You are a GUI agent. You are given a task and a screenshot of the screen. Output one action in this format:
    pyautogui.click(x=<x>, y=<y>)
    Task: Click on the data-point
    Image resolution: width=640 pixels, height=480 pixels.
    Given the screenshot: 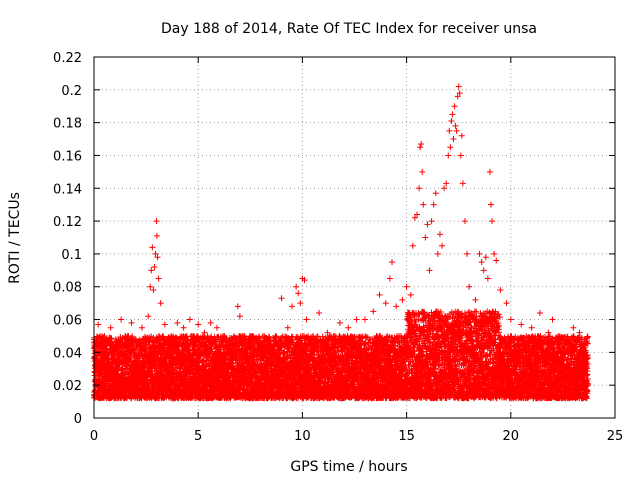 What is the action you would take?
    pyautogui.click(x=116, y=359)
    